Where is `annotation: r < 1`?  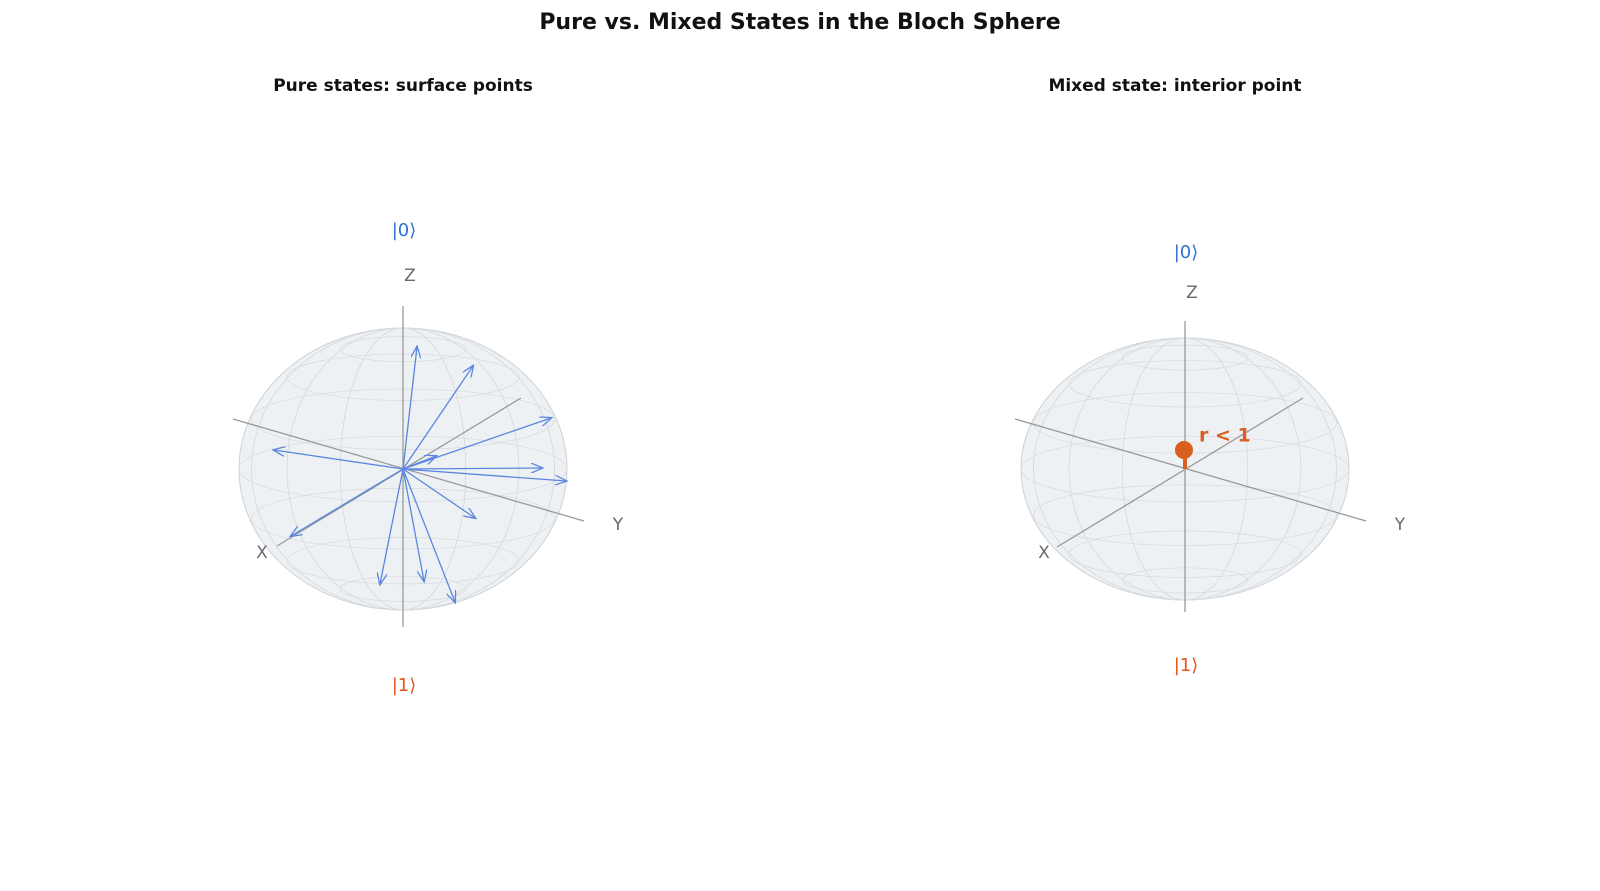
annotation: r < 1 is located at coordinates (1225, 436).